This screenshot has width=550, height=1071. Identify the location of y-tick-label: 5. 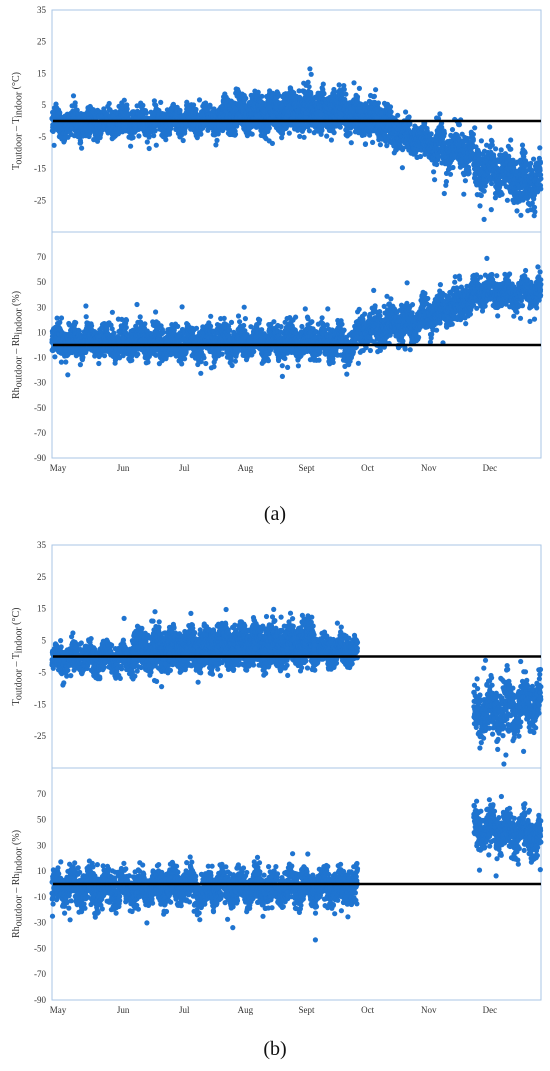
(44, 105).